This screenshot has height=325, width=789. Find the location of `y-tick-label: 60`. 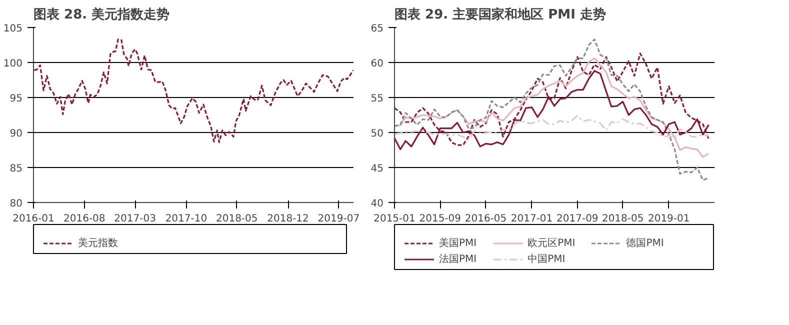

y-tick-label: 60 is located at coordinates (377, 64).